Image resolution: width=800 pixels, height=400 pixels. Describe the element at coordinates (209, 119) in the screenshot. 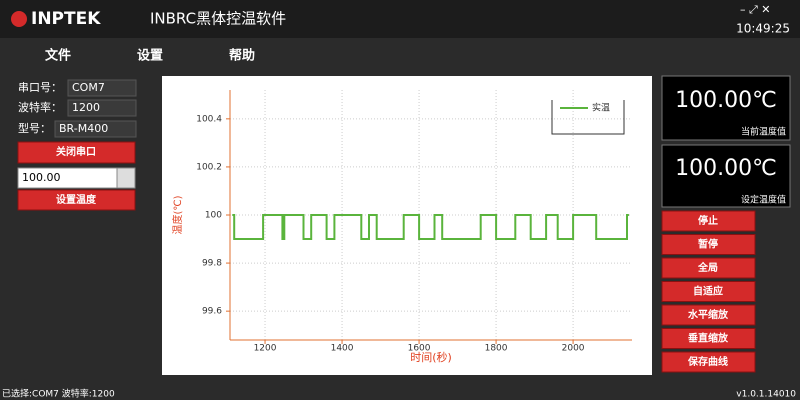

I see `y-tick-label: 100.4` at that location.